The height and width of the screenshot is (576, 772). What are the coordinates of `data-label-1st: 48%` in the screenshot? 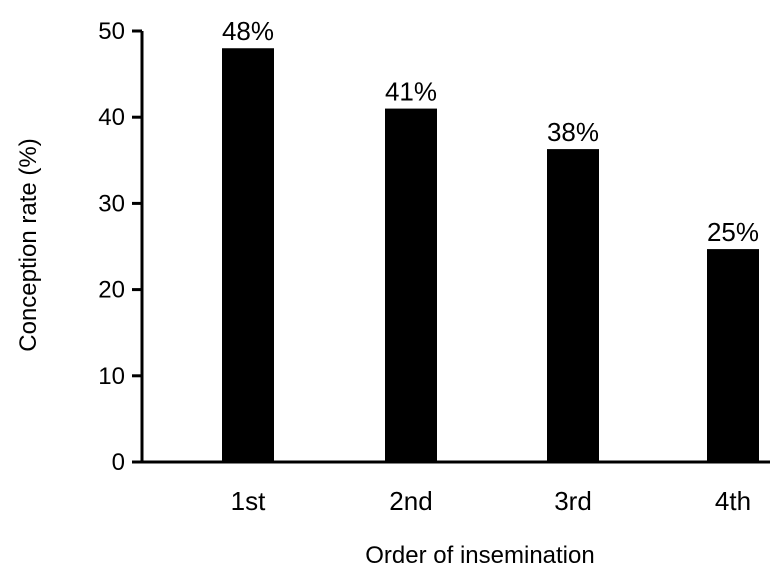 It's located at (248, 31).